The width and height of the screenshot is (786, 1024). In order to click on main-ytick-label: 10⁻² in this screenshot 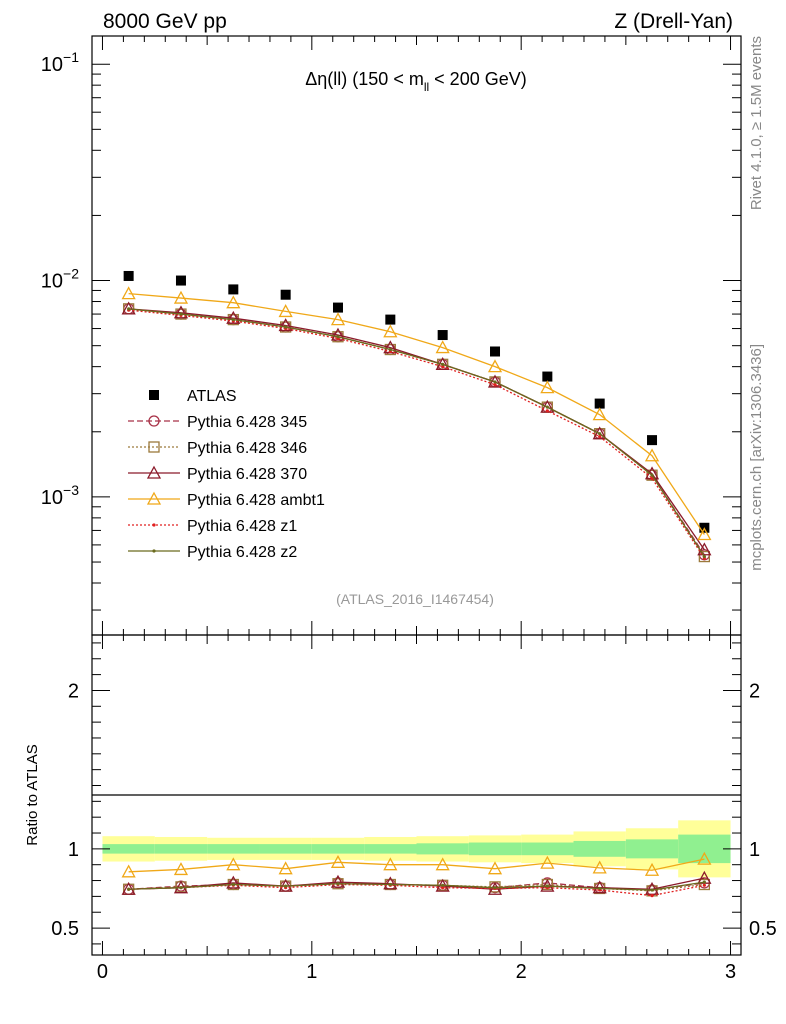, I will do `click(60, 279)`.